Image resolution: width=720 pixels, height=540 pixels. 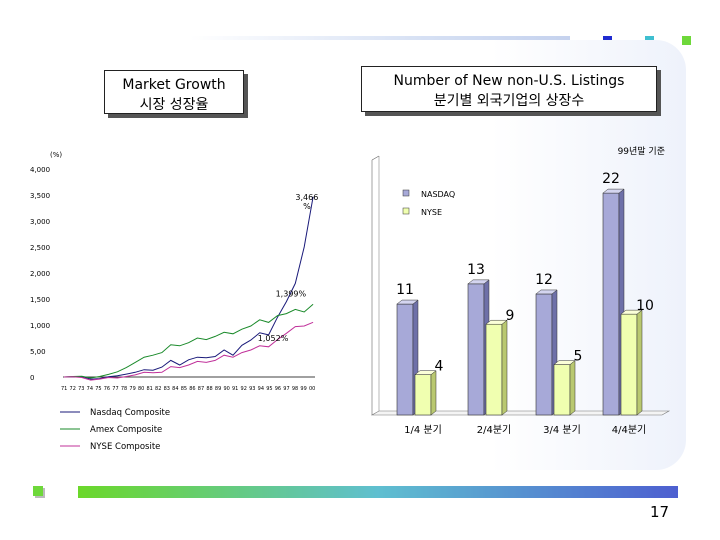 I want to click on x-tick-label: 92, so click(x=244, y=389).